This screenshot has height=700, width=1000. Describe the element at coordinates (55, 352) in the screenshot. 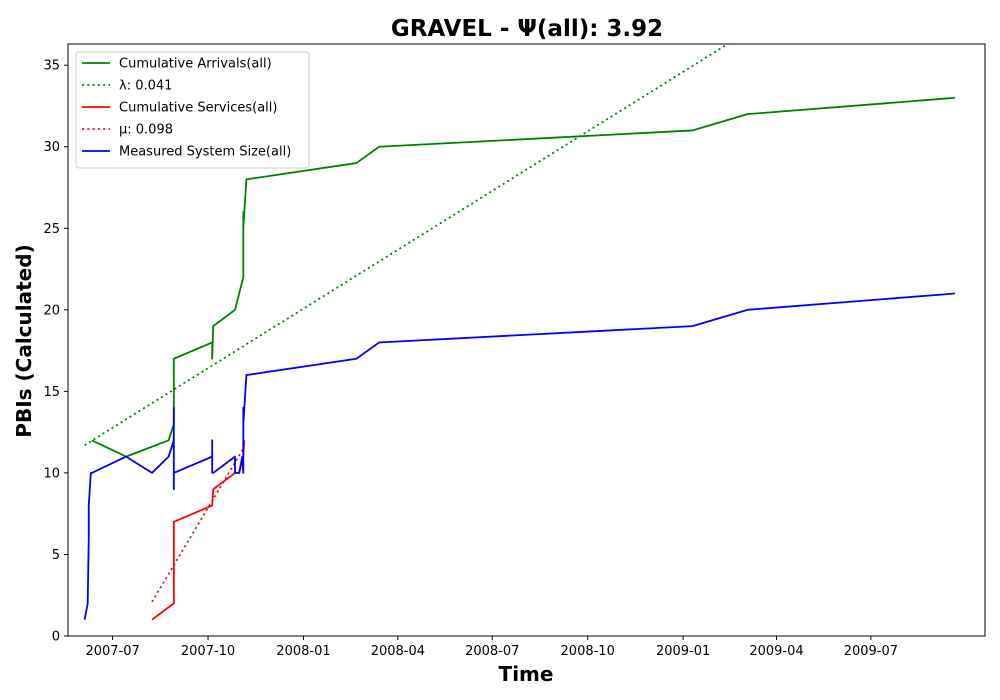

I see `y-axis: 0 5 10 15 20 25 30 35` at that location.